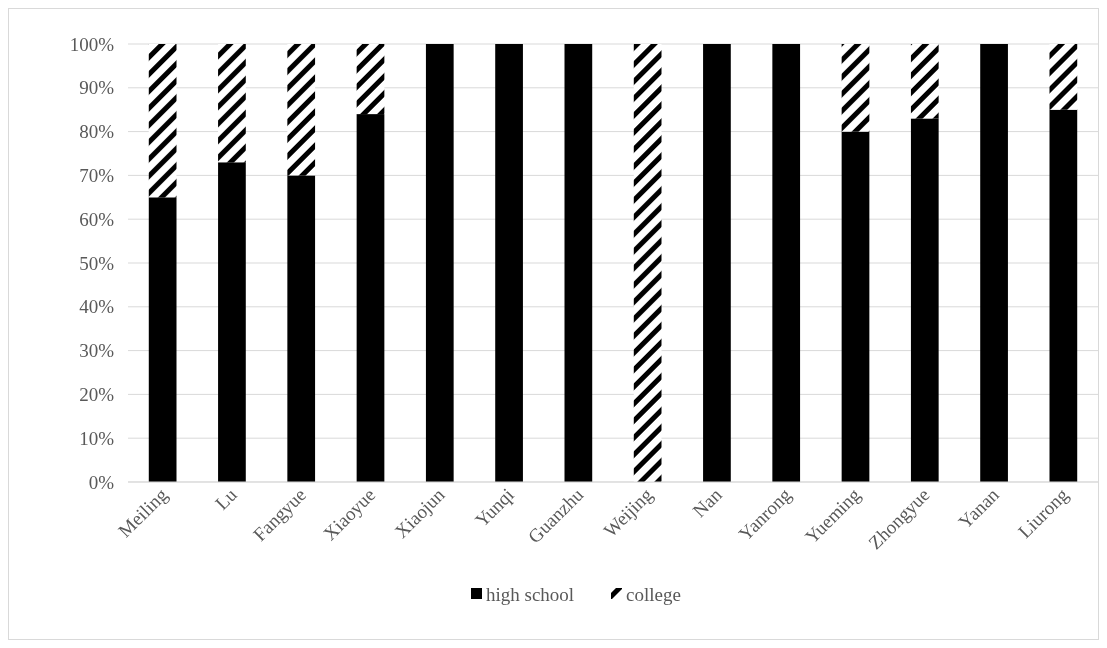  What do you see at coordinates (97, 132) in the screenshot?
I see `y-tick-label: 80%` at bounding box center [97, 132].